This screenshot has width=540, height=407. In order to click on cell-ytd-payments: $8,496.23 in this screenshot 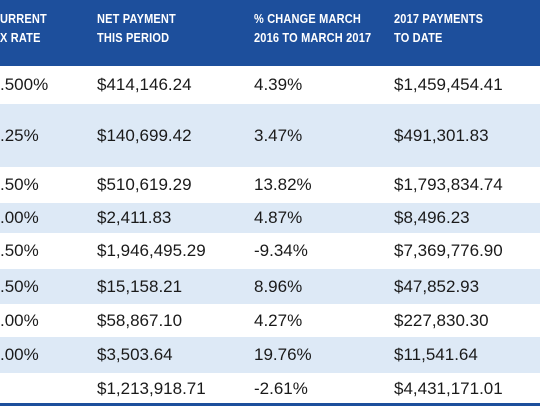, I will do `click(432, 217)`.